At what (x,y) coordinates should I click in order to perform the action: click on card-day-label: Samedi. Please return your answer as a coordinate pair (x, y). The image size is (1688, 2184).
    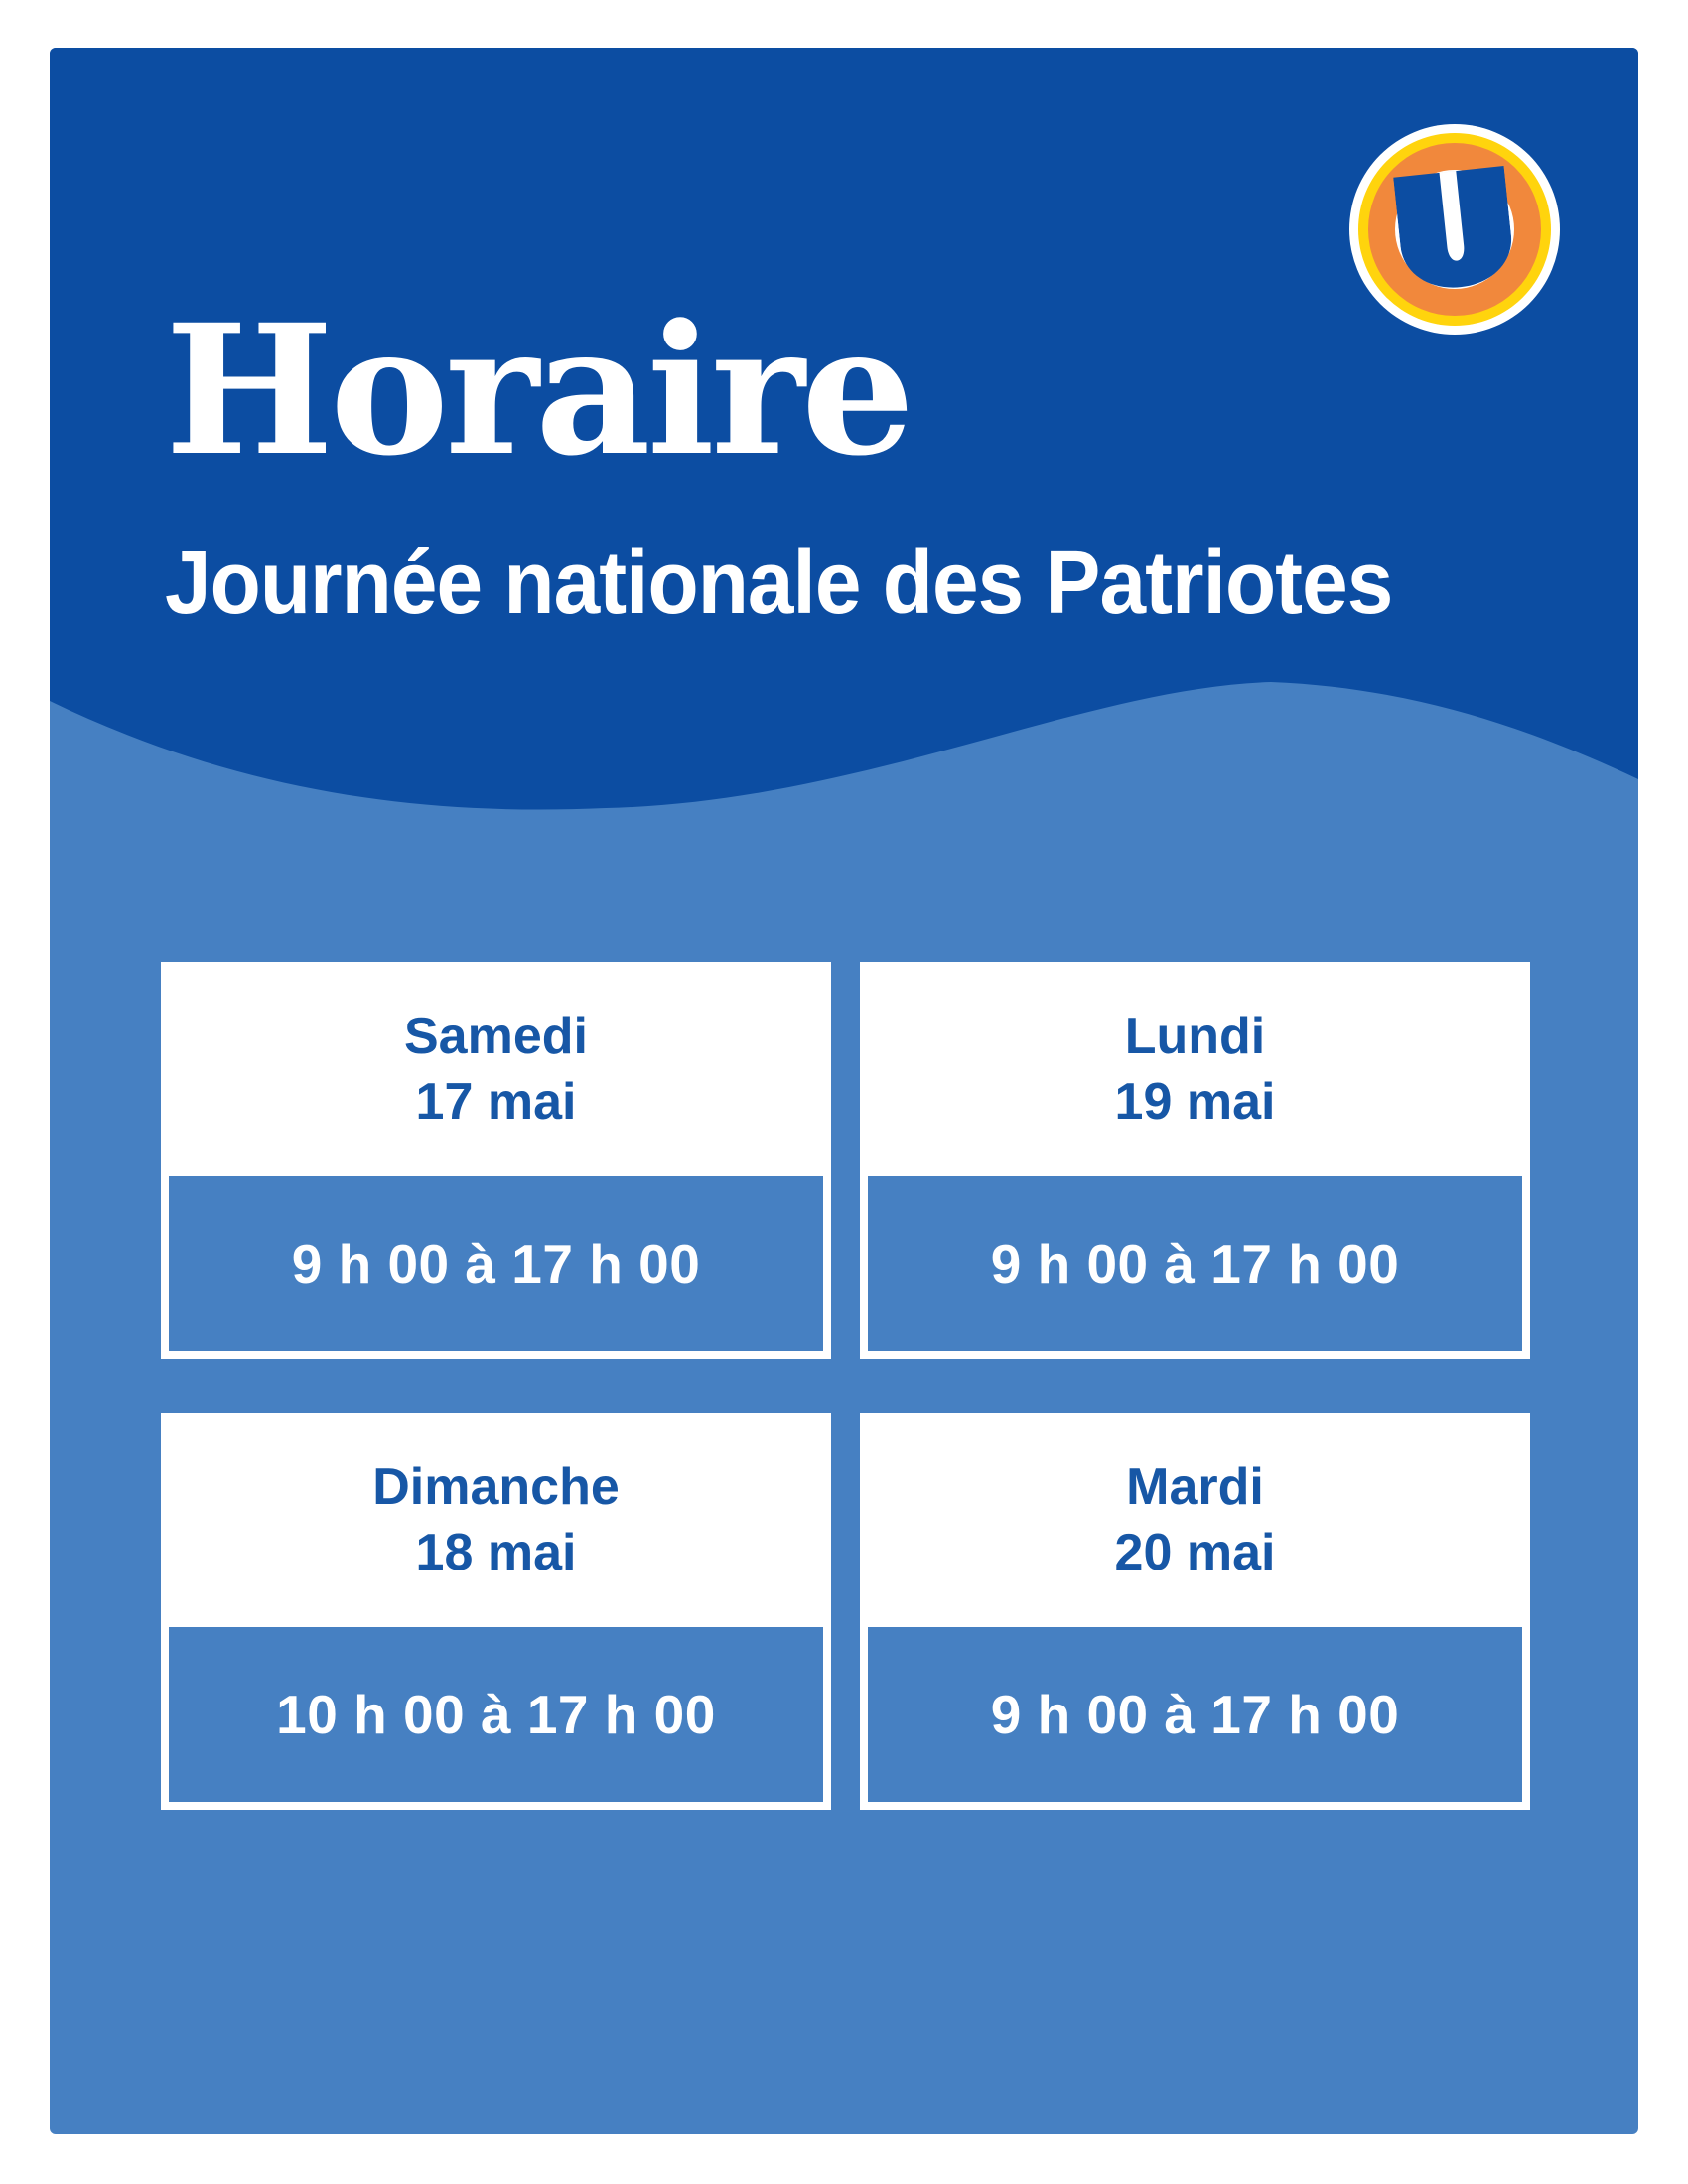
    Looking at the image, I should click on (496, 1036).